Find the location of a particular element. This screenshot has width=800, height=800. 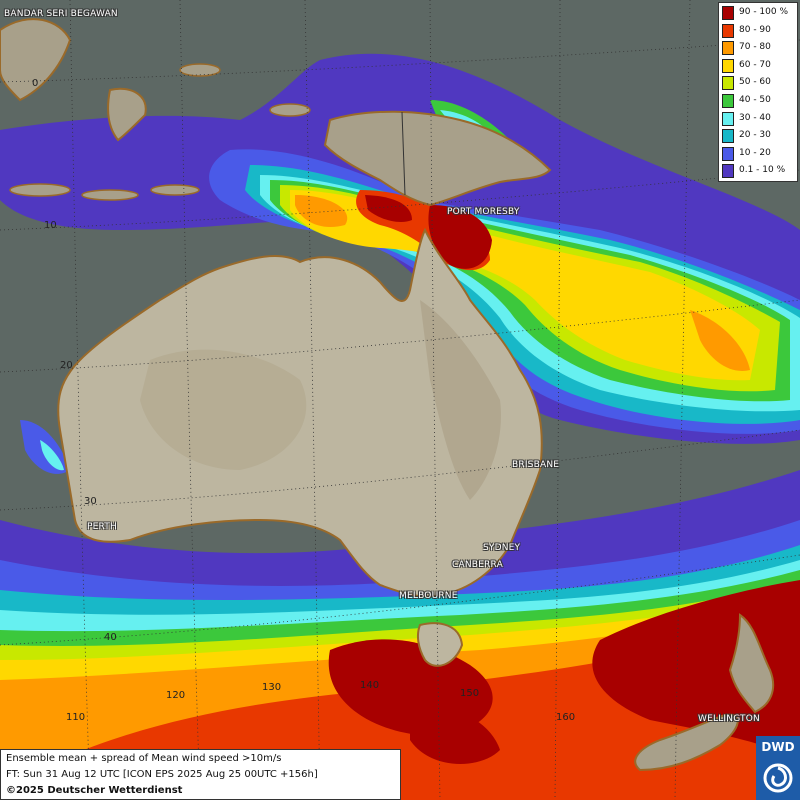

legend-label: 20 - 30 is located at coordinates (755, 135).